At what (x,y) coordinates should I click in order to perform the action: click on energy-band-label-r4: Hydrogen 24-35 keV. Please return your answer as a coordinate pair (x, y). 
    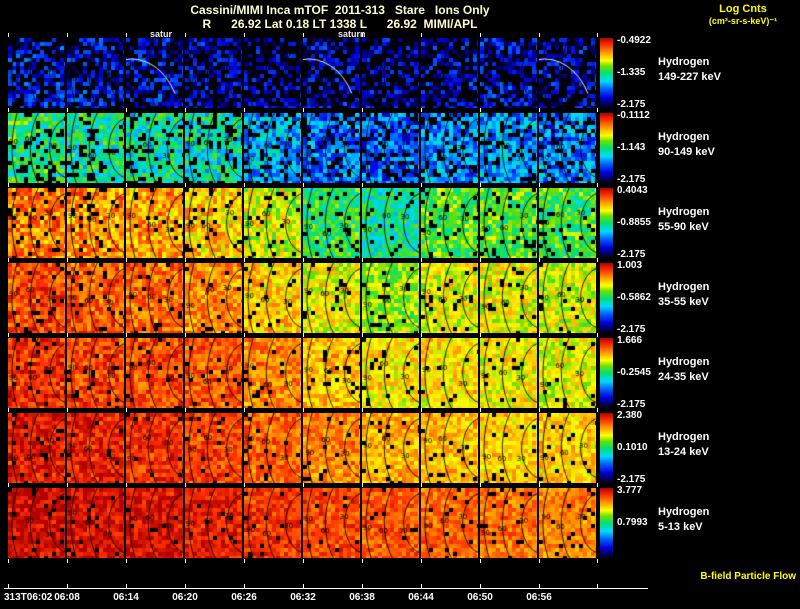
    Looking at the image, I should click on (728, 370).